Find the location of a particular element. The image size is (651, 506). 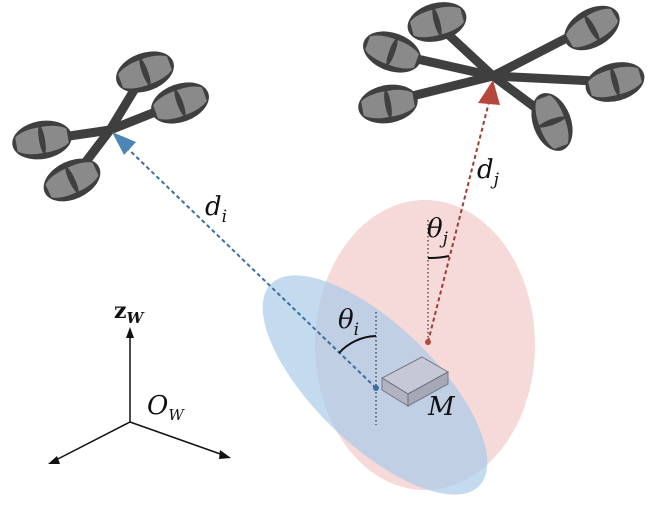

label-d-j: dj is located at coordinates (488, 172).